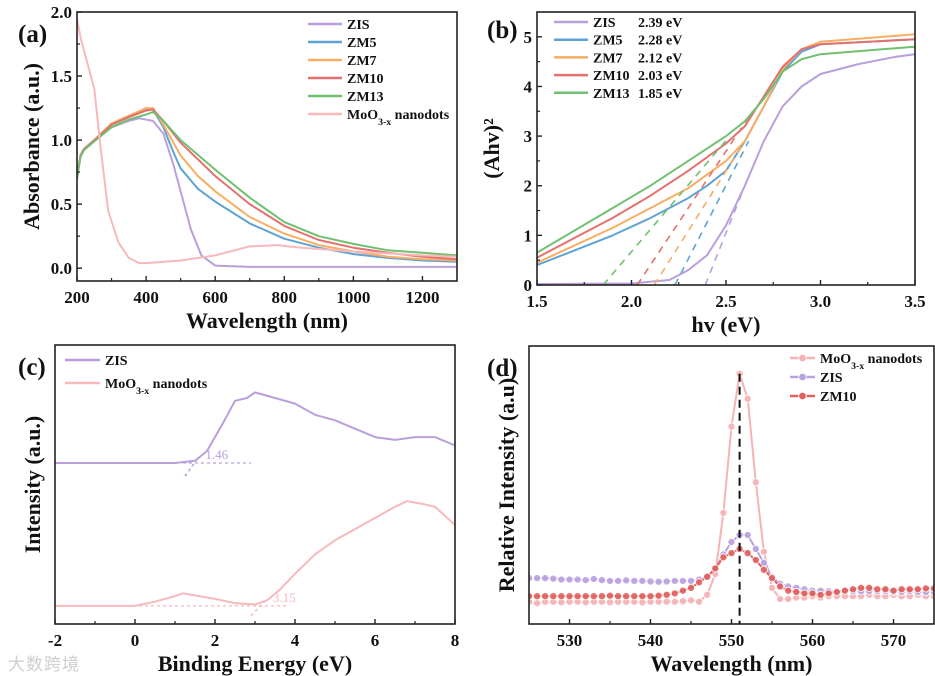  I want to click on y-tick-label: 4, so click(528, 86).